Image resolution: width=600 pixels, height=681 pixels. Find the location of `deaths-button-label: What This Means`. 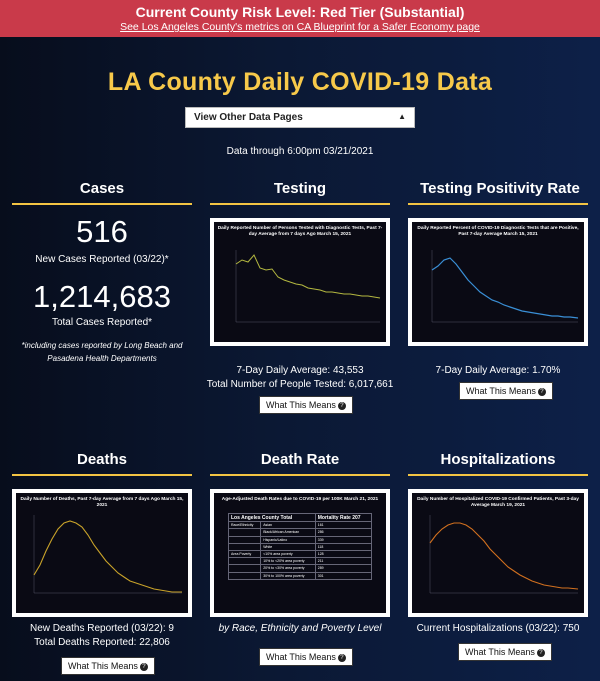

deaths-button-label: What This Means is located at coordinates (103, 666).